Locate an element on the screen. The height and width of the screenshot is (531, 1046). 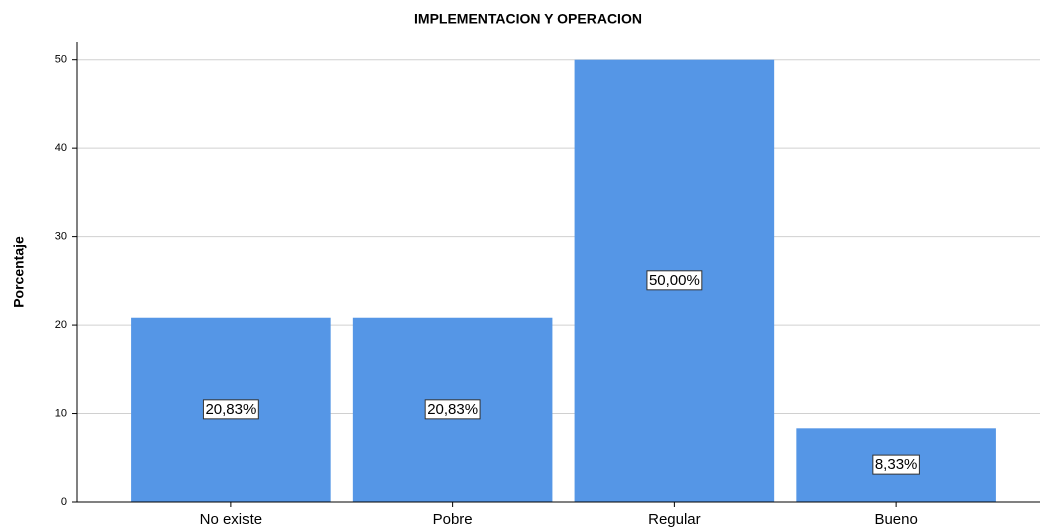
y-tick-label: 40 is located at coordinates (61, 148).